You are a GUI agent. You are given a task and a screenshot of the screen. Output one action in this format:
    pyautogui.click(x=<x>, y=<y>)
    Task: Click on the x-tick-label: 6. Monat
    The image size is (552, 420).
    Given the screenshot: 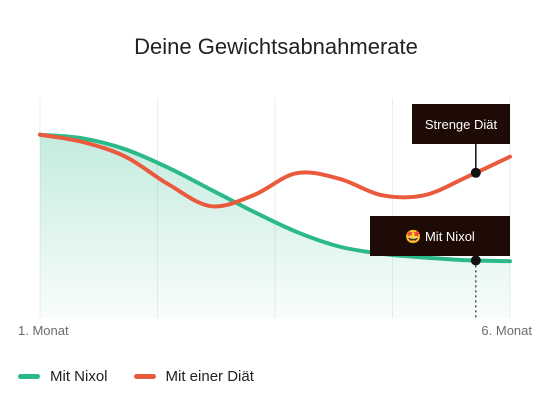 What is the action you would take?
    pyautogui.click(x=506, y=330)
    